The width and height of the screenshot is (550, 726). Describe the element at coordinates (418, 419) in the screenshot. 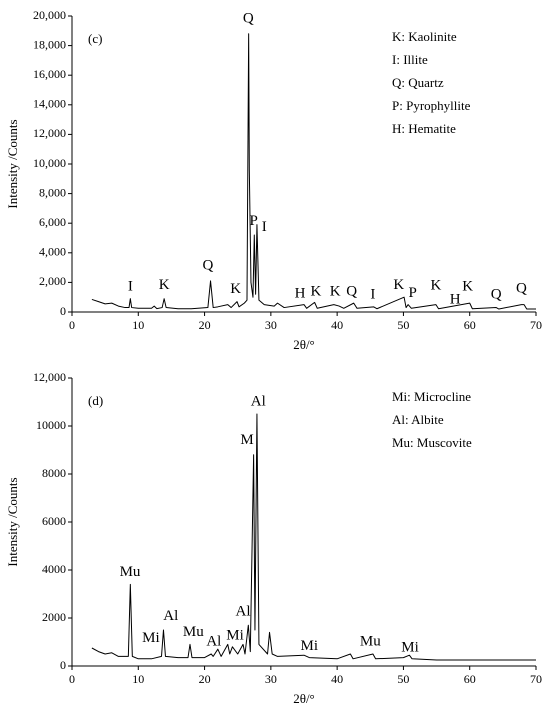

I see `legend-entry: Al: Albite` at that location.